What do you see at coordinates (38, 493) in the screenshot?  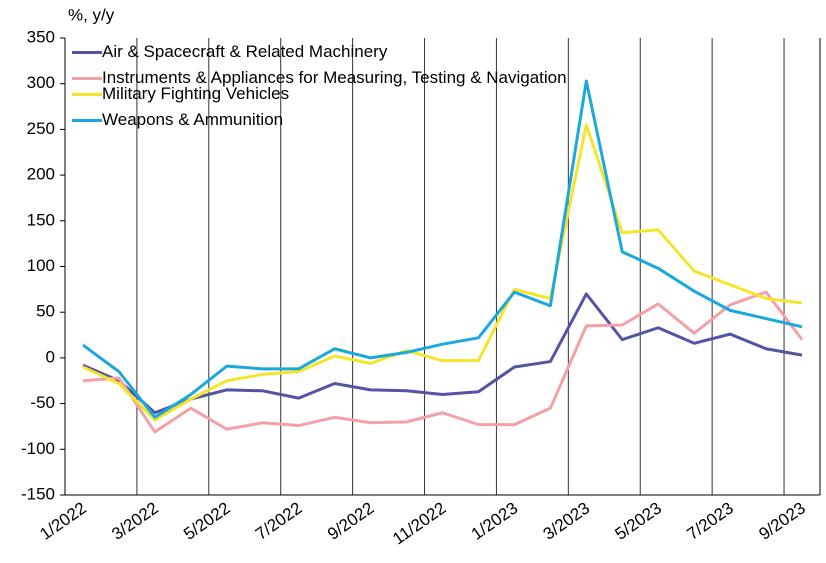 I see `y-tick-label: -150` at bounding box center [38, 493].